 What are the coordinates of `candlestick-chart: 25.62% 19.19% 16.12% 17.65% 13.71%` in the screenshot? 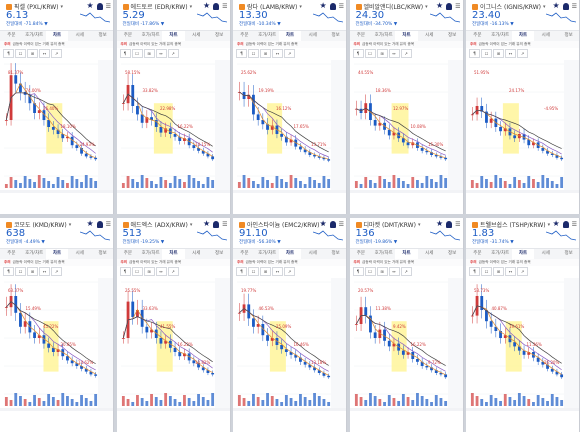 It's located at (289, 135).